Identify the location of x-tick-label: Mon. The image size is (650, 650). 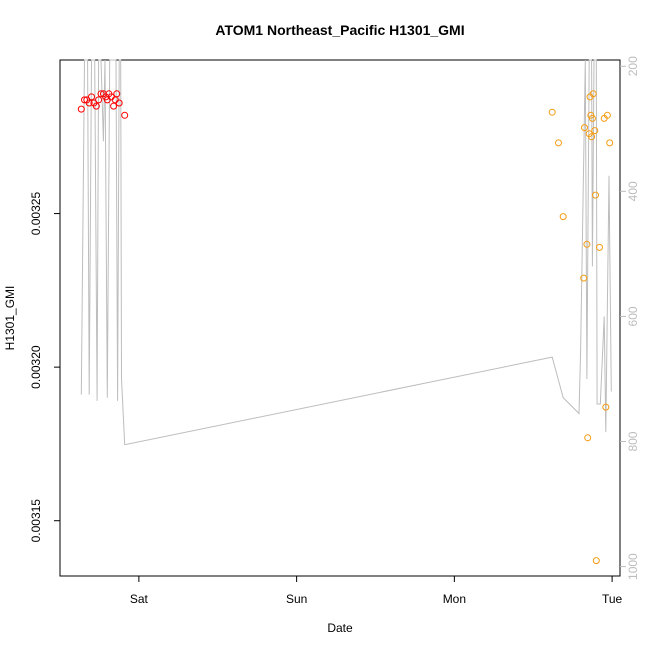
(454, 599).